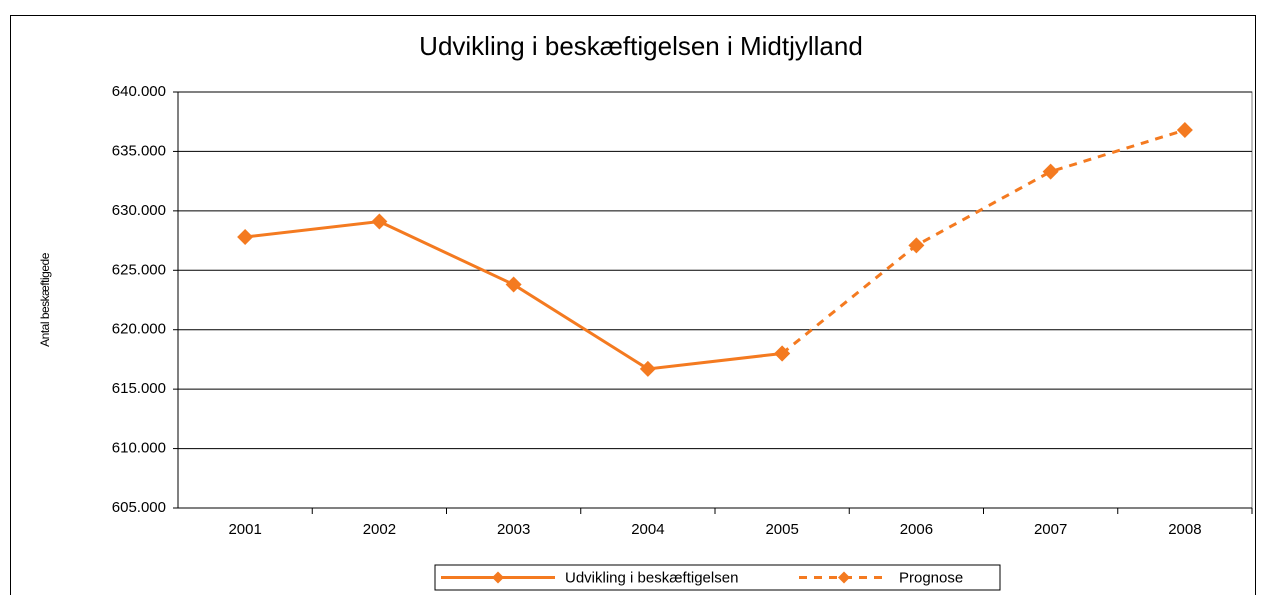  What do you see at coordinates (916, 529) in the screenshot?
I see `x-tick-label: 2006` at bounding box center [916, 529].